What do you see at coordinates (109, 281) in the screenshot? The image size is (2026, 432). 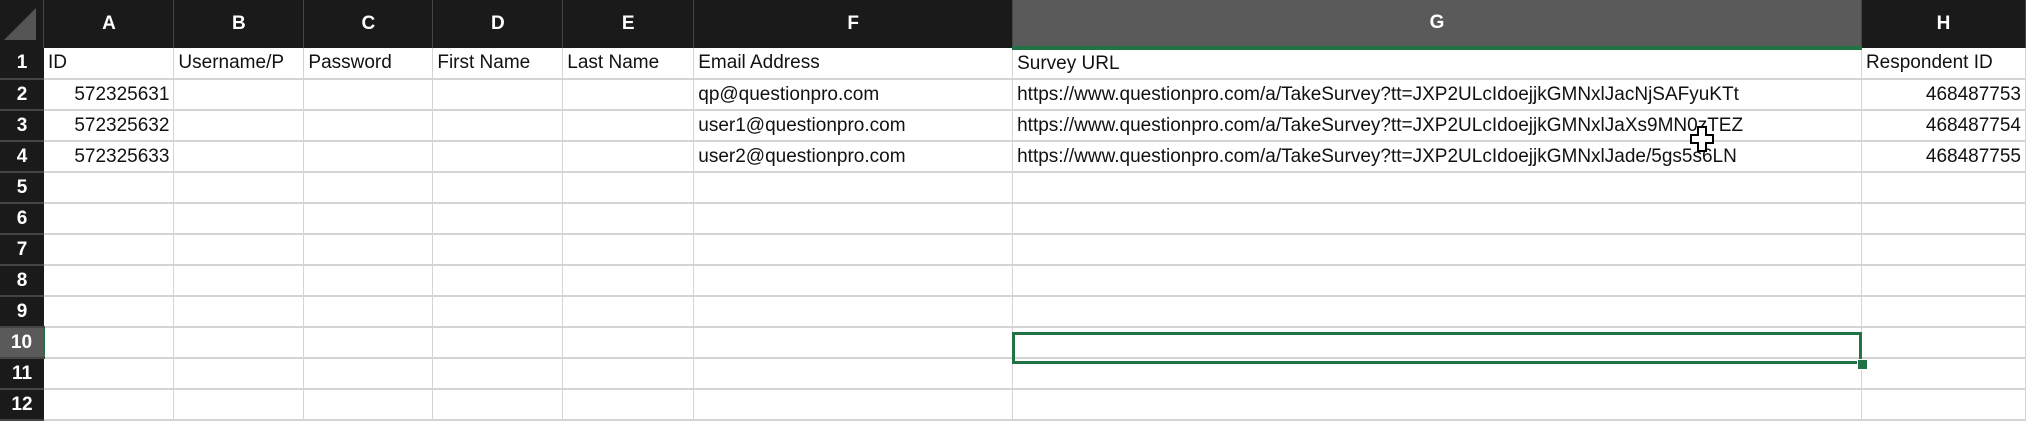 I see `cell-a8` at bounding box center [109, 281].